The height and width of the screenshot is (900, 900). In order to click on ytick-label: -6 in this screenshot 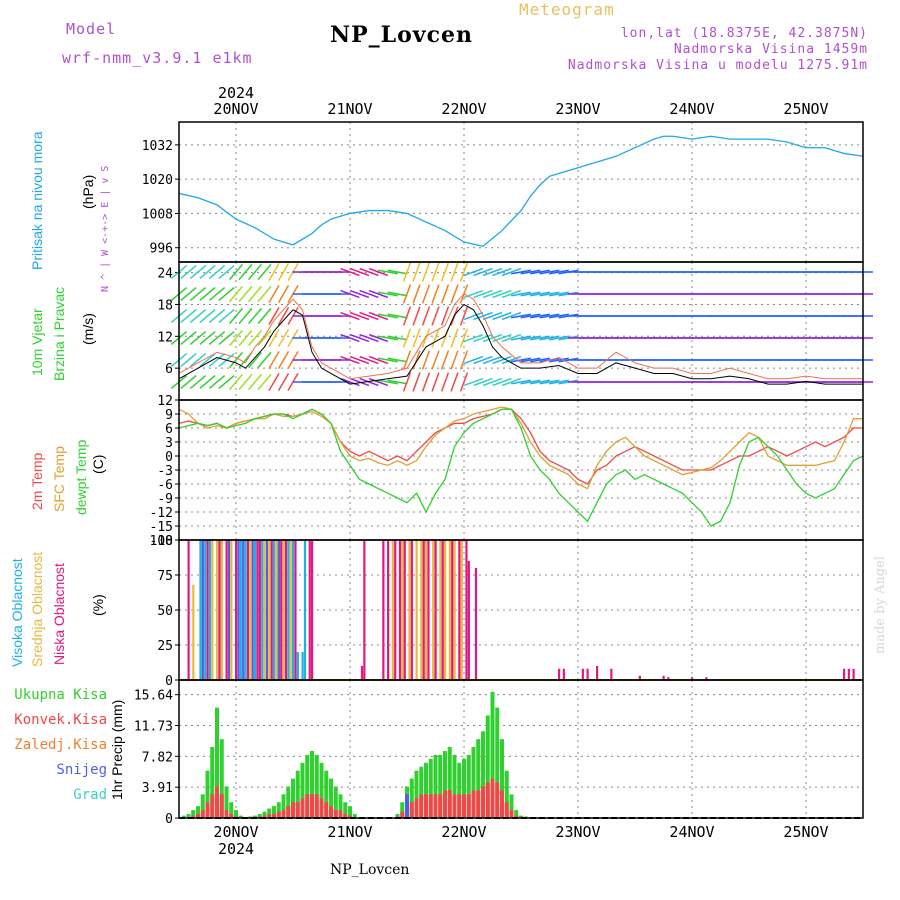, I will do `click(165, 485)`.